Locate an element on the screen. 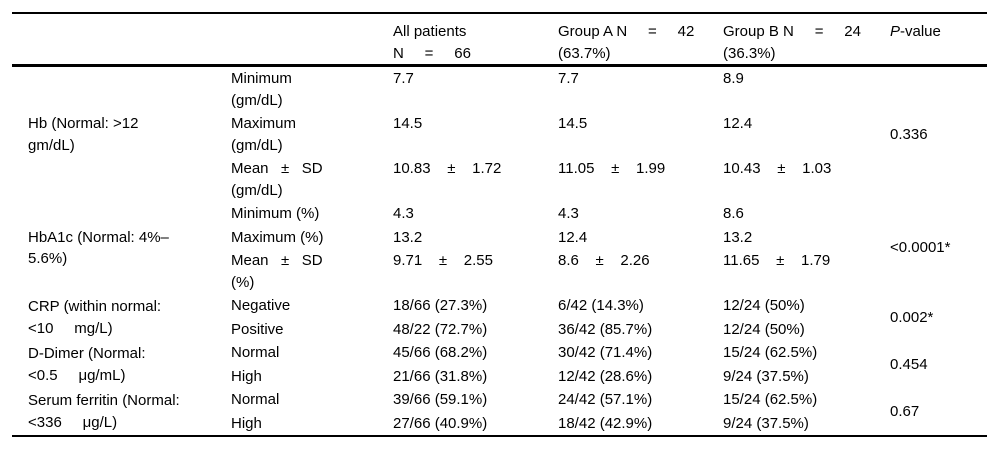 Image resolution: width=1000 pixels, height=451 pixels. value-group-a: 8.6 ± 2.26 is located at coordinates (604, 260).